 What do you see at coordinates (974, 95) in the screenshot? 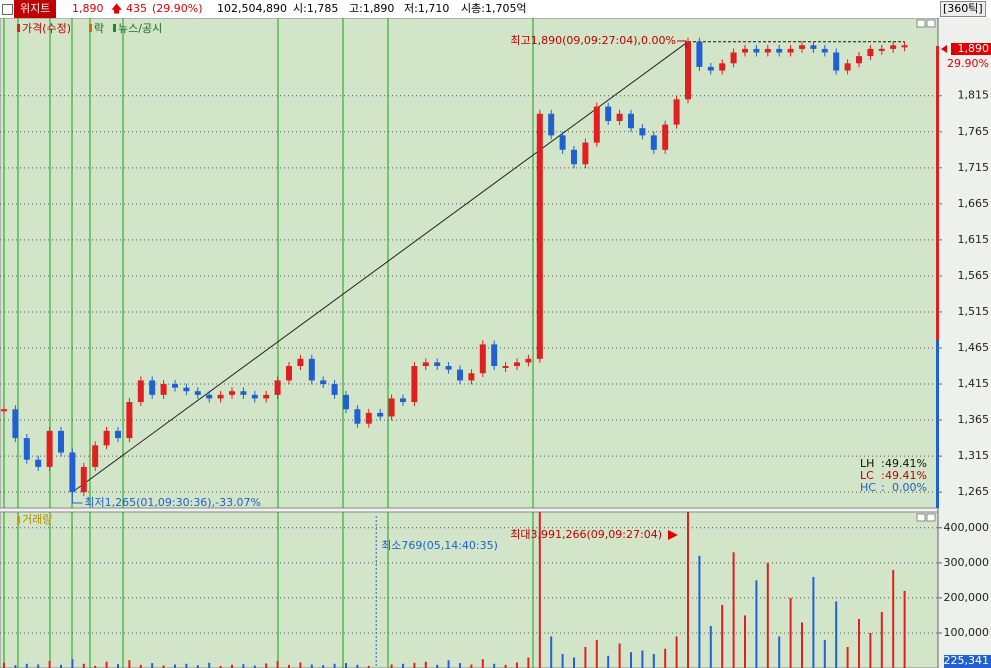
I see `y-tick-label: 1,815` at bounding box center [974, 95].